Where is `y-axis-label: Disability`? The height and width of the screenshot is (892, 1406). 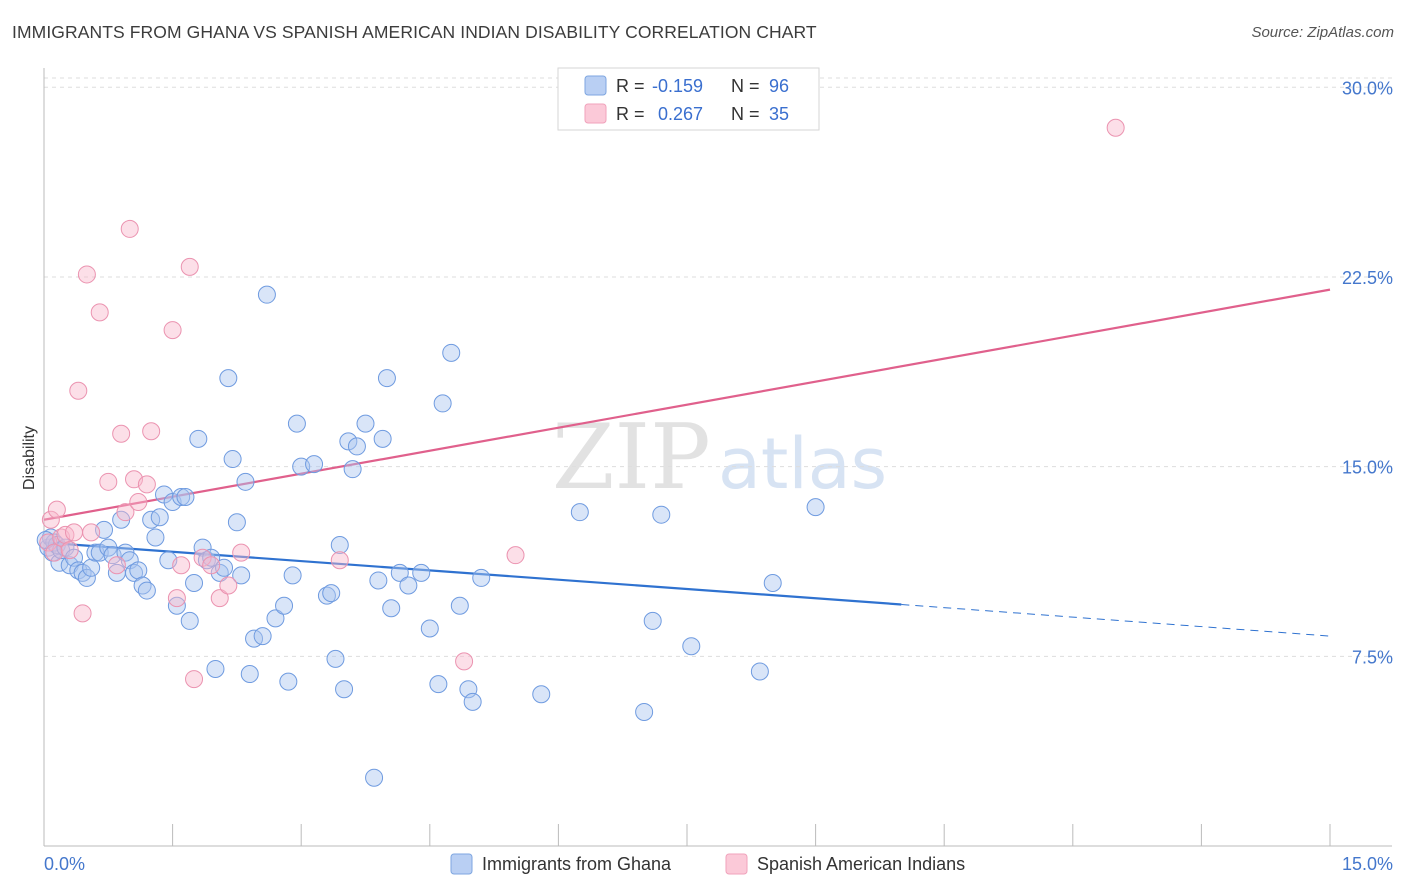
y-axis-label: Disability is located at coordinates (29, 458).